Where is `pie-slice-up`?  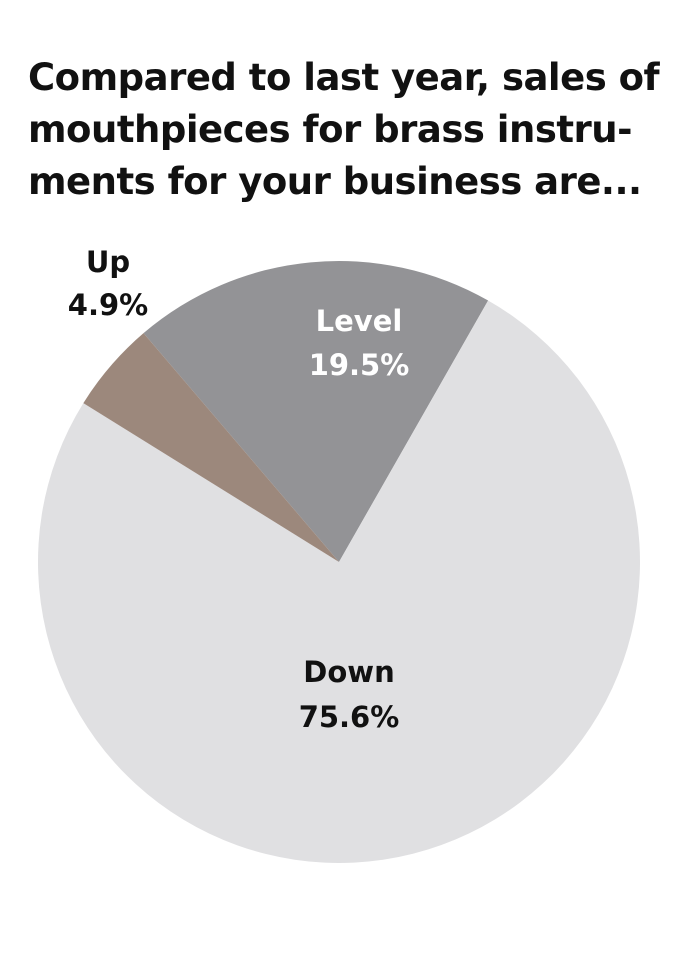
pie-slice-up is located at coordinates (211, 447).